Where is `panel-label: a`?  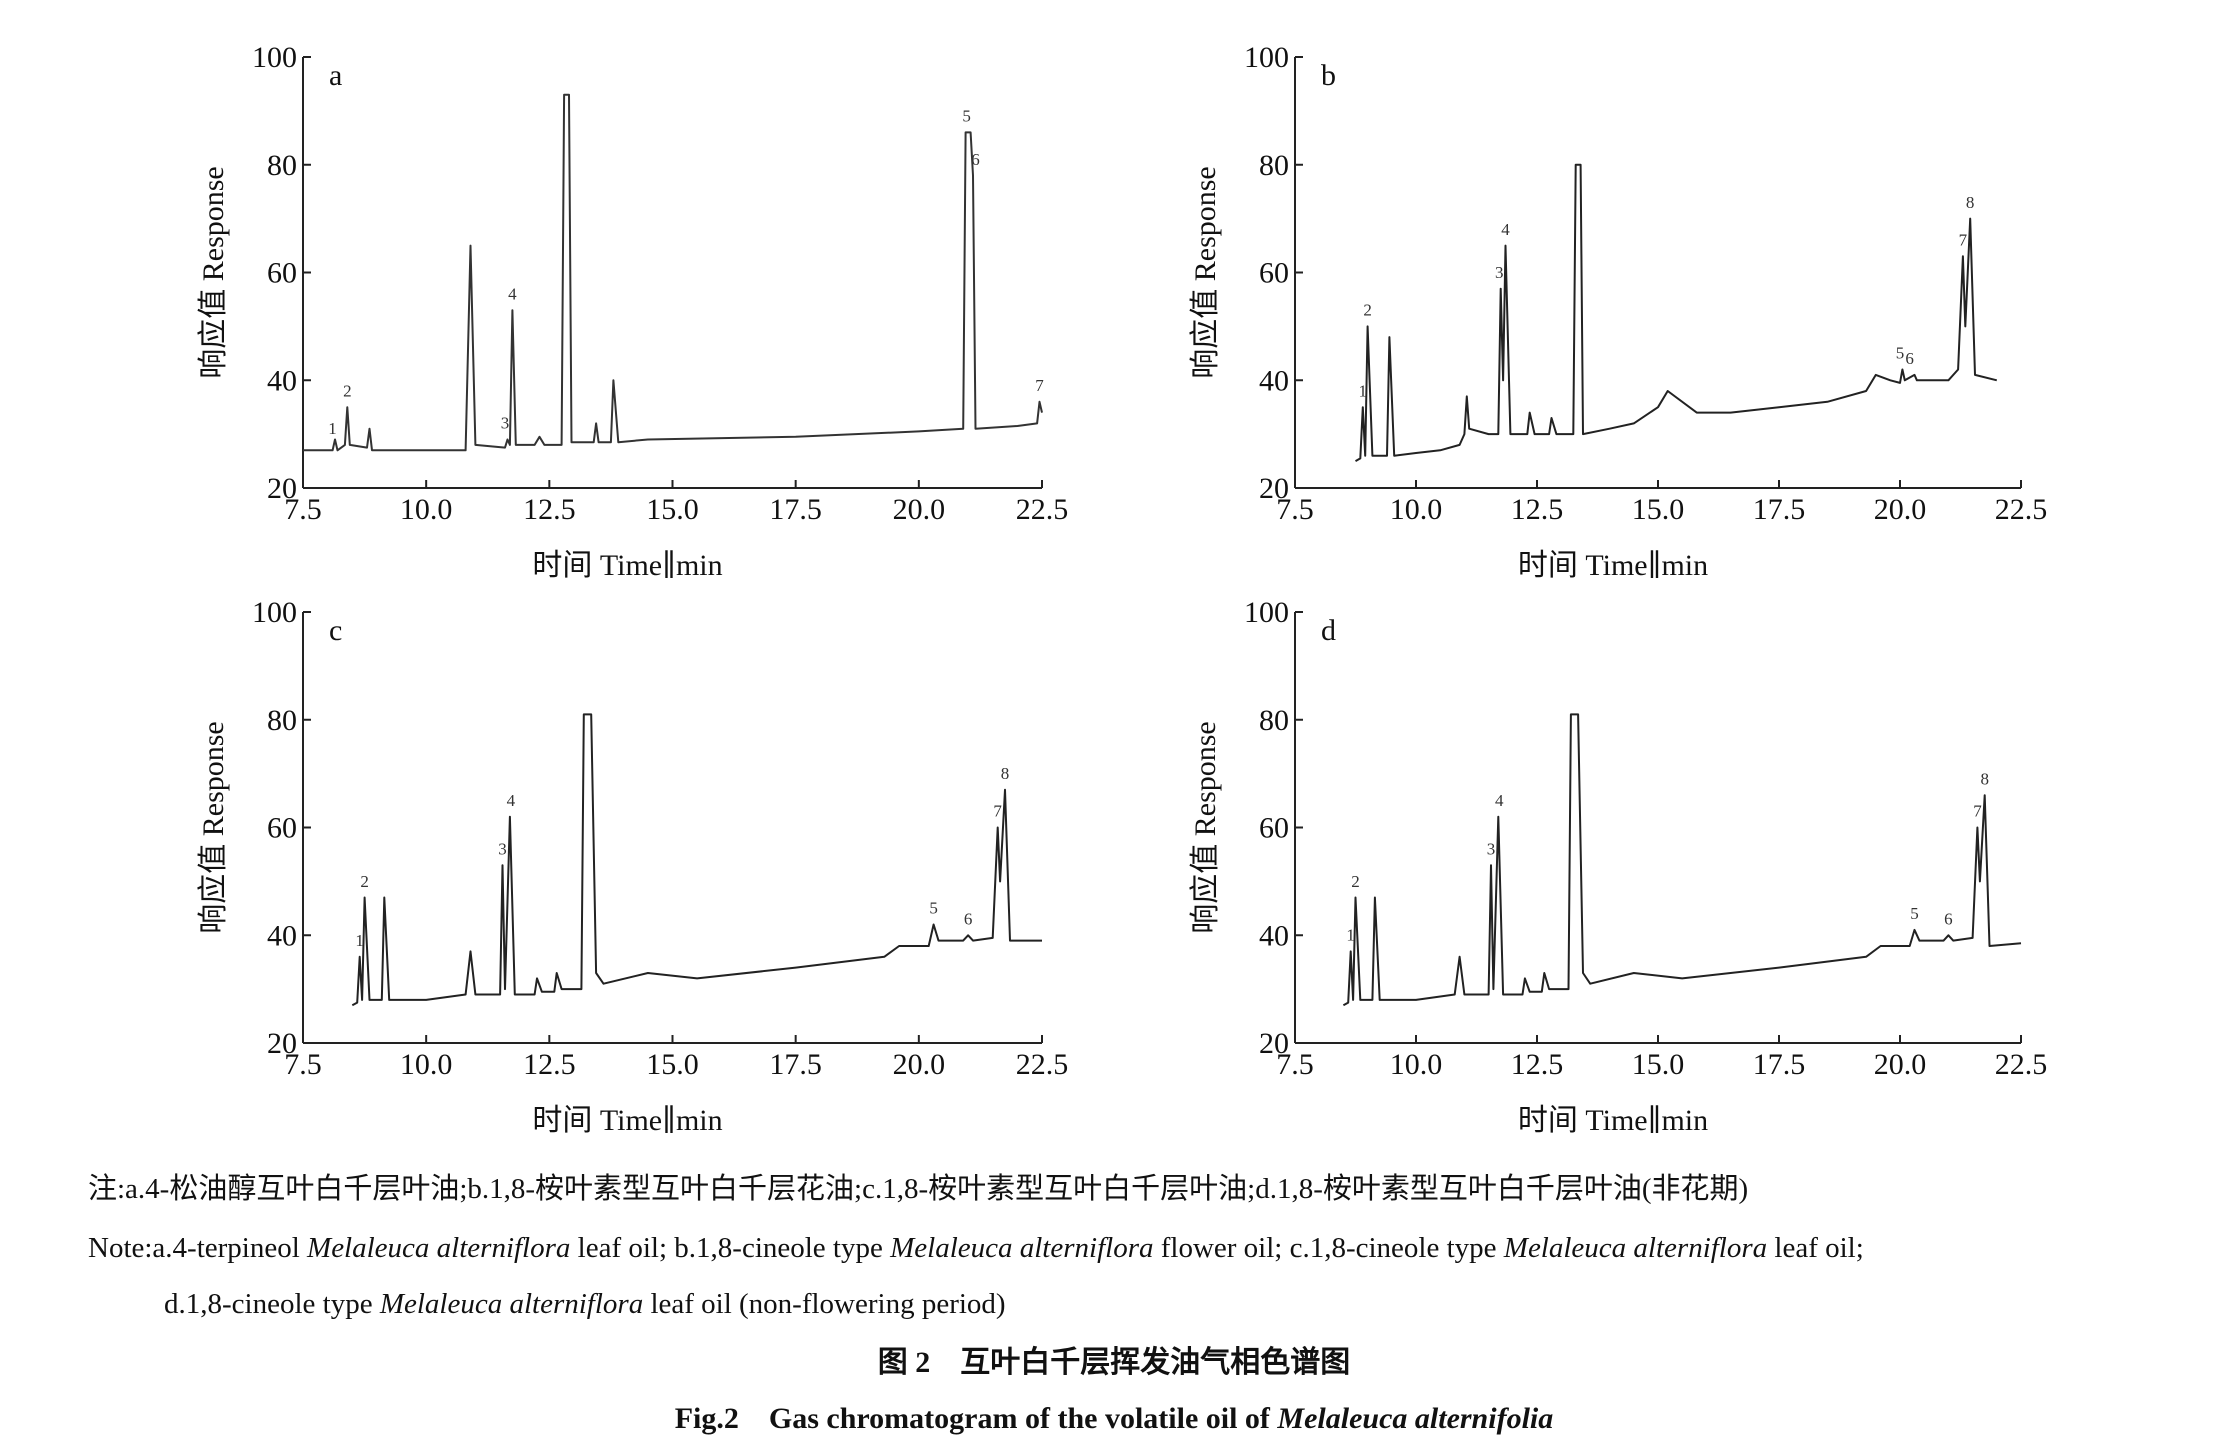 panel-label: a is located at coordinates (335, 75).